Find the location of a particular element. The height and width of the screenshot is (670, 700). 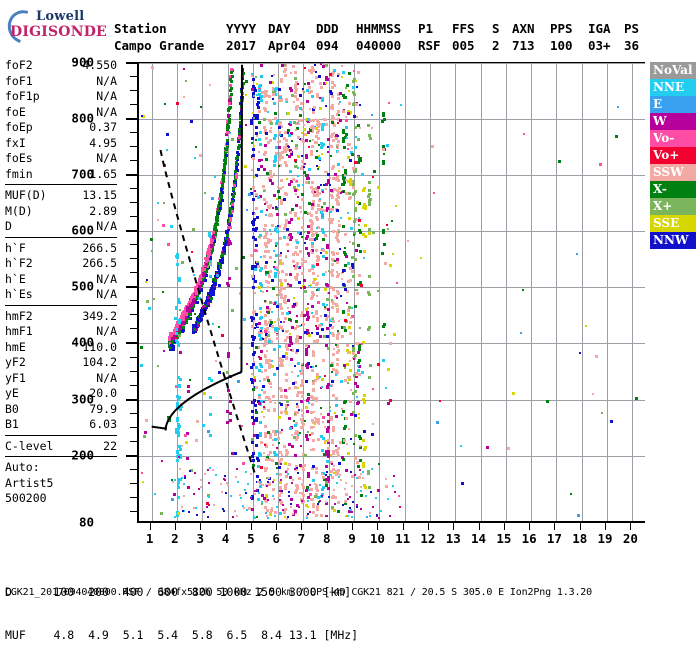

header-col-label: DDD is located at coordinates (327, 28).